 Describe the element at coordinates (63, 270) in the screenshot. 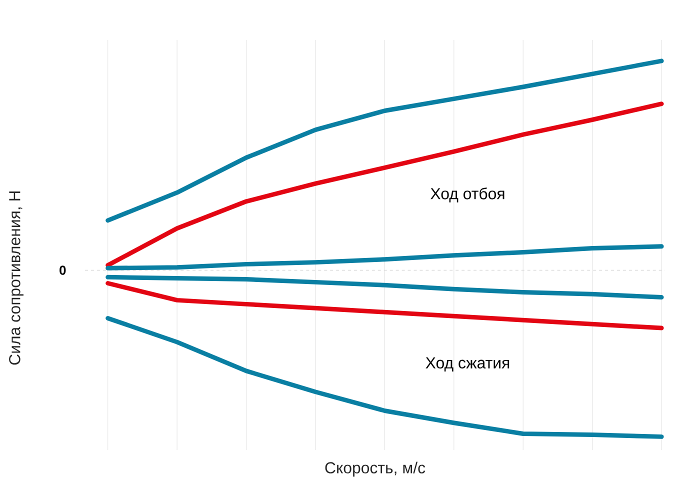

I see `ref-line-label: 0` at that location.